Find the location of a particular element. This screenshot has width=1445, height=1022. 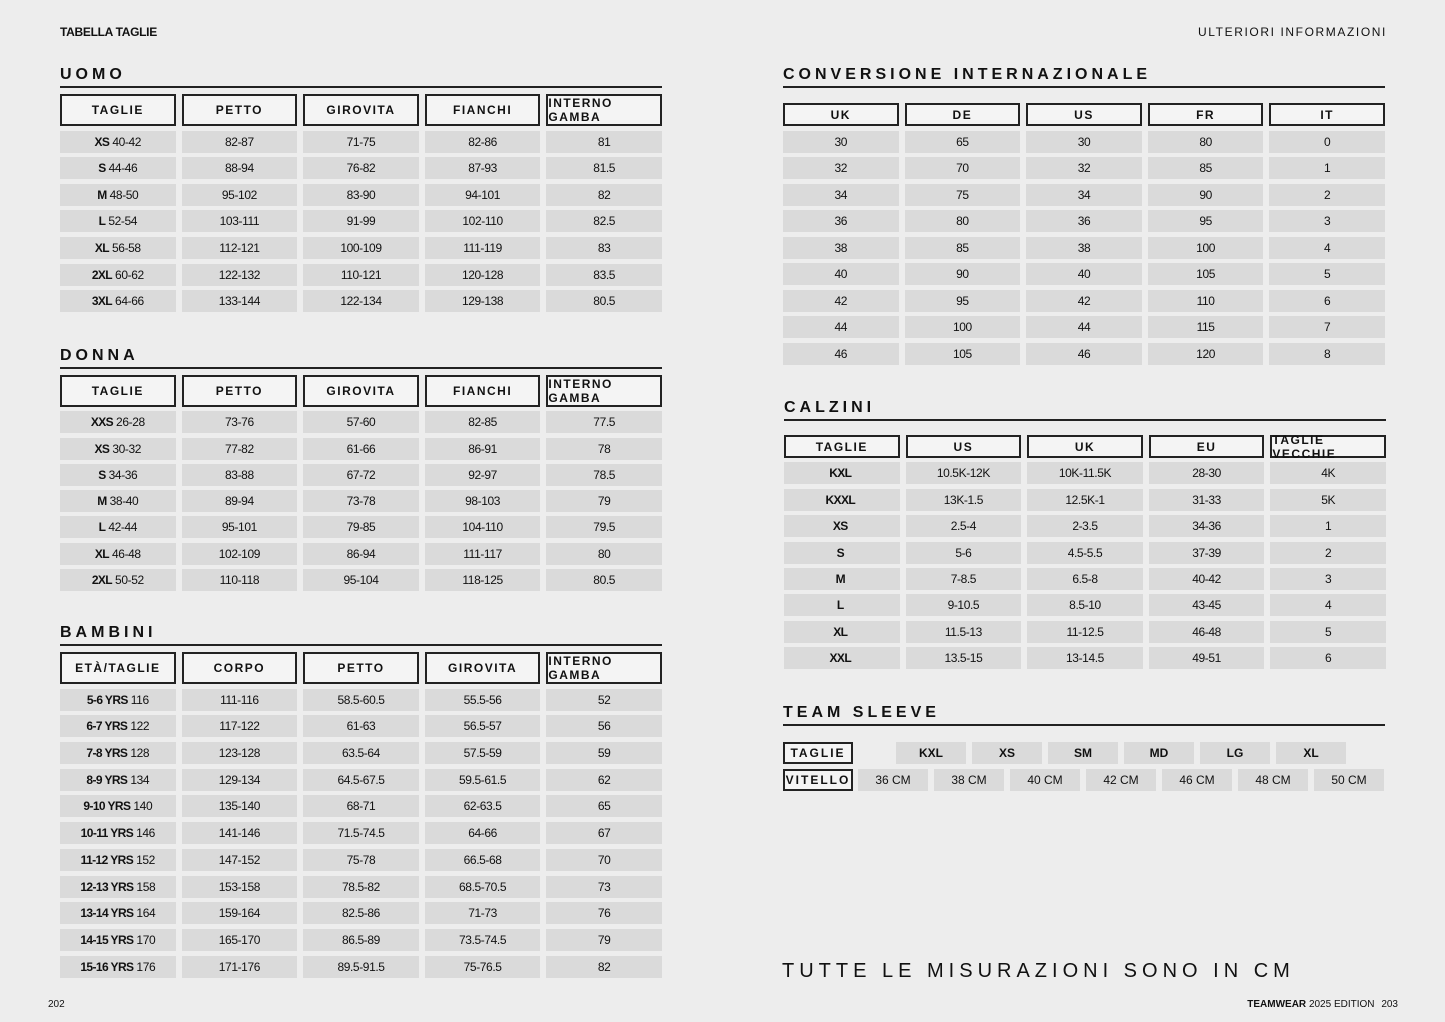

team-sleeve-sizes-row: TAGLIE is located at coordinates (818, 753).